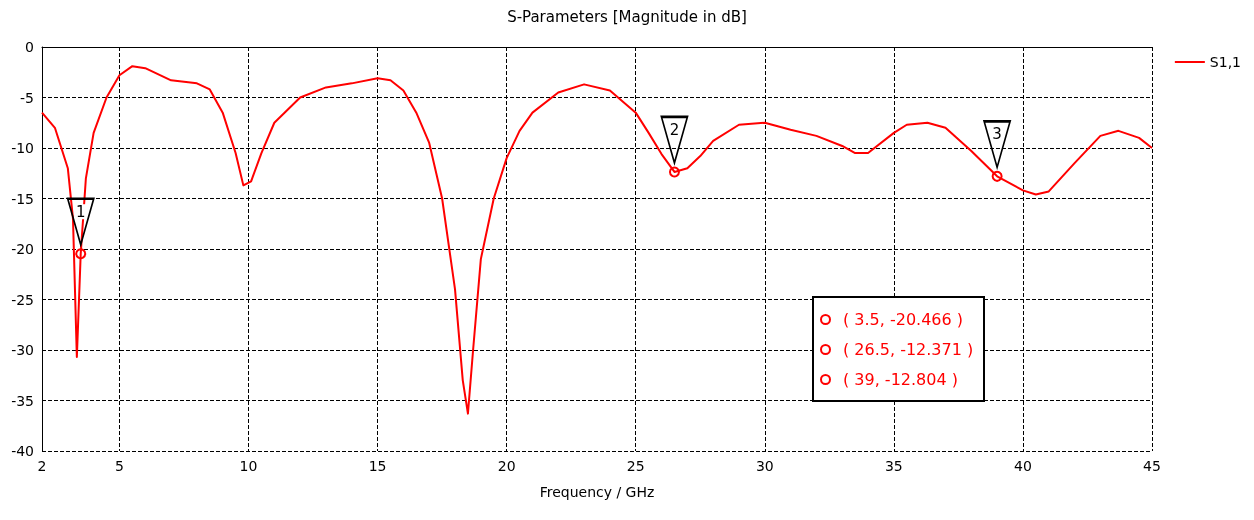  I want to click on y-tick-label: -40, so click(22, 451).